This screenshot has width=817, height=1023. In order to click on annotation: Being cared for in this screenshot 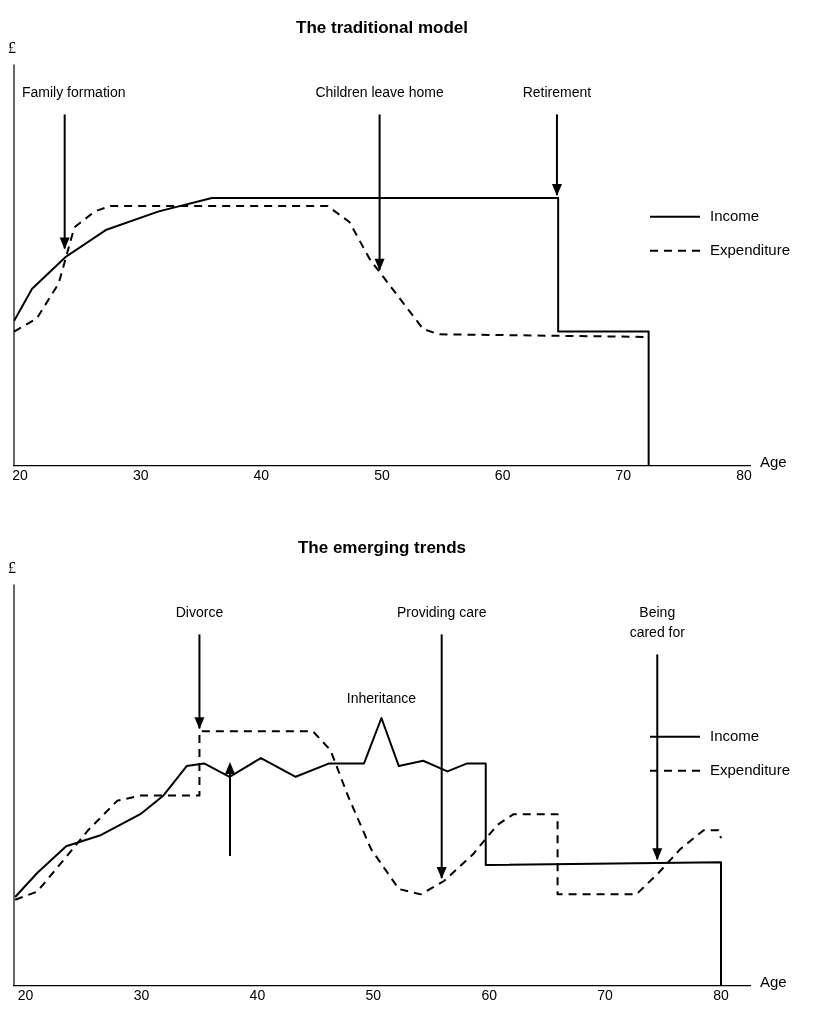, I will do `click(657, 622)`.